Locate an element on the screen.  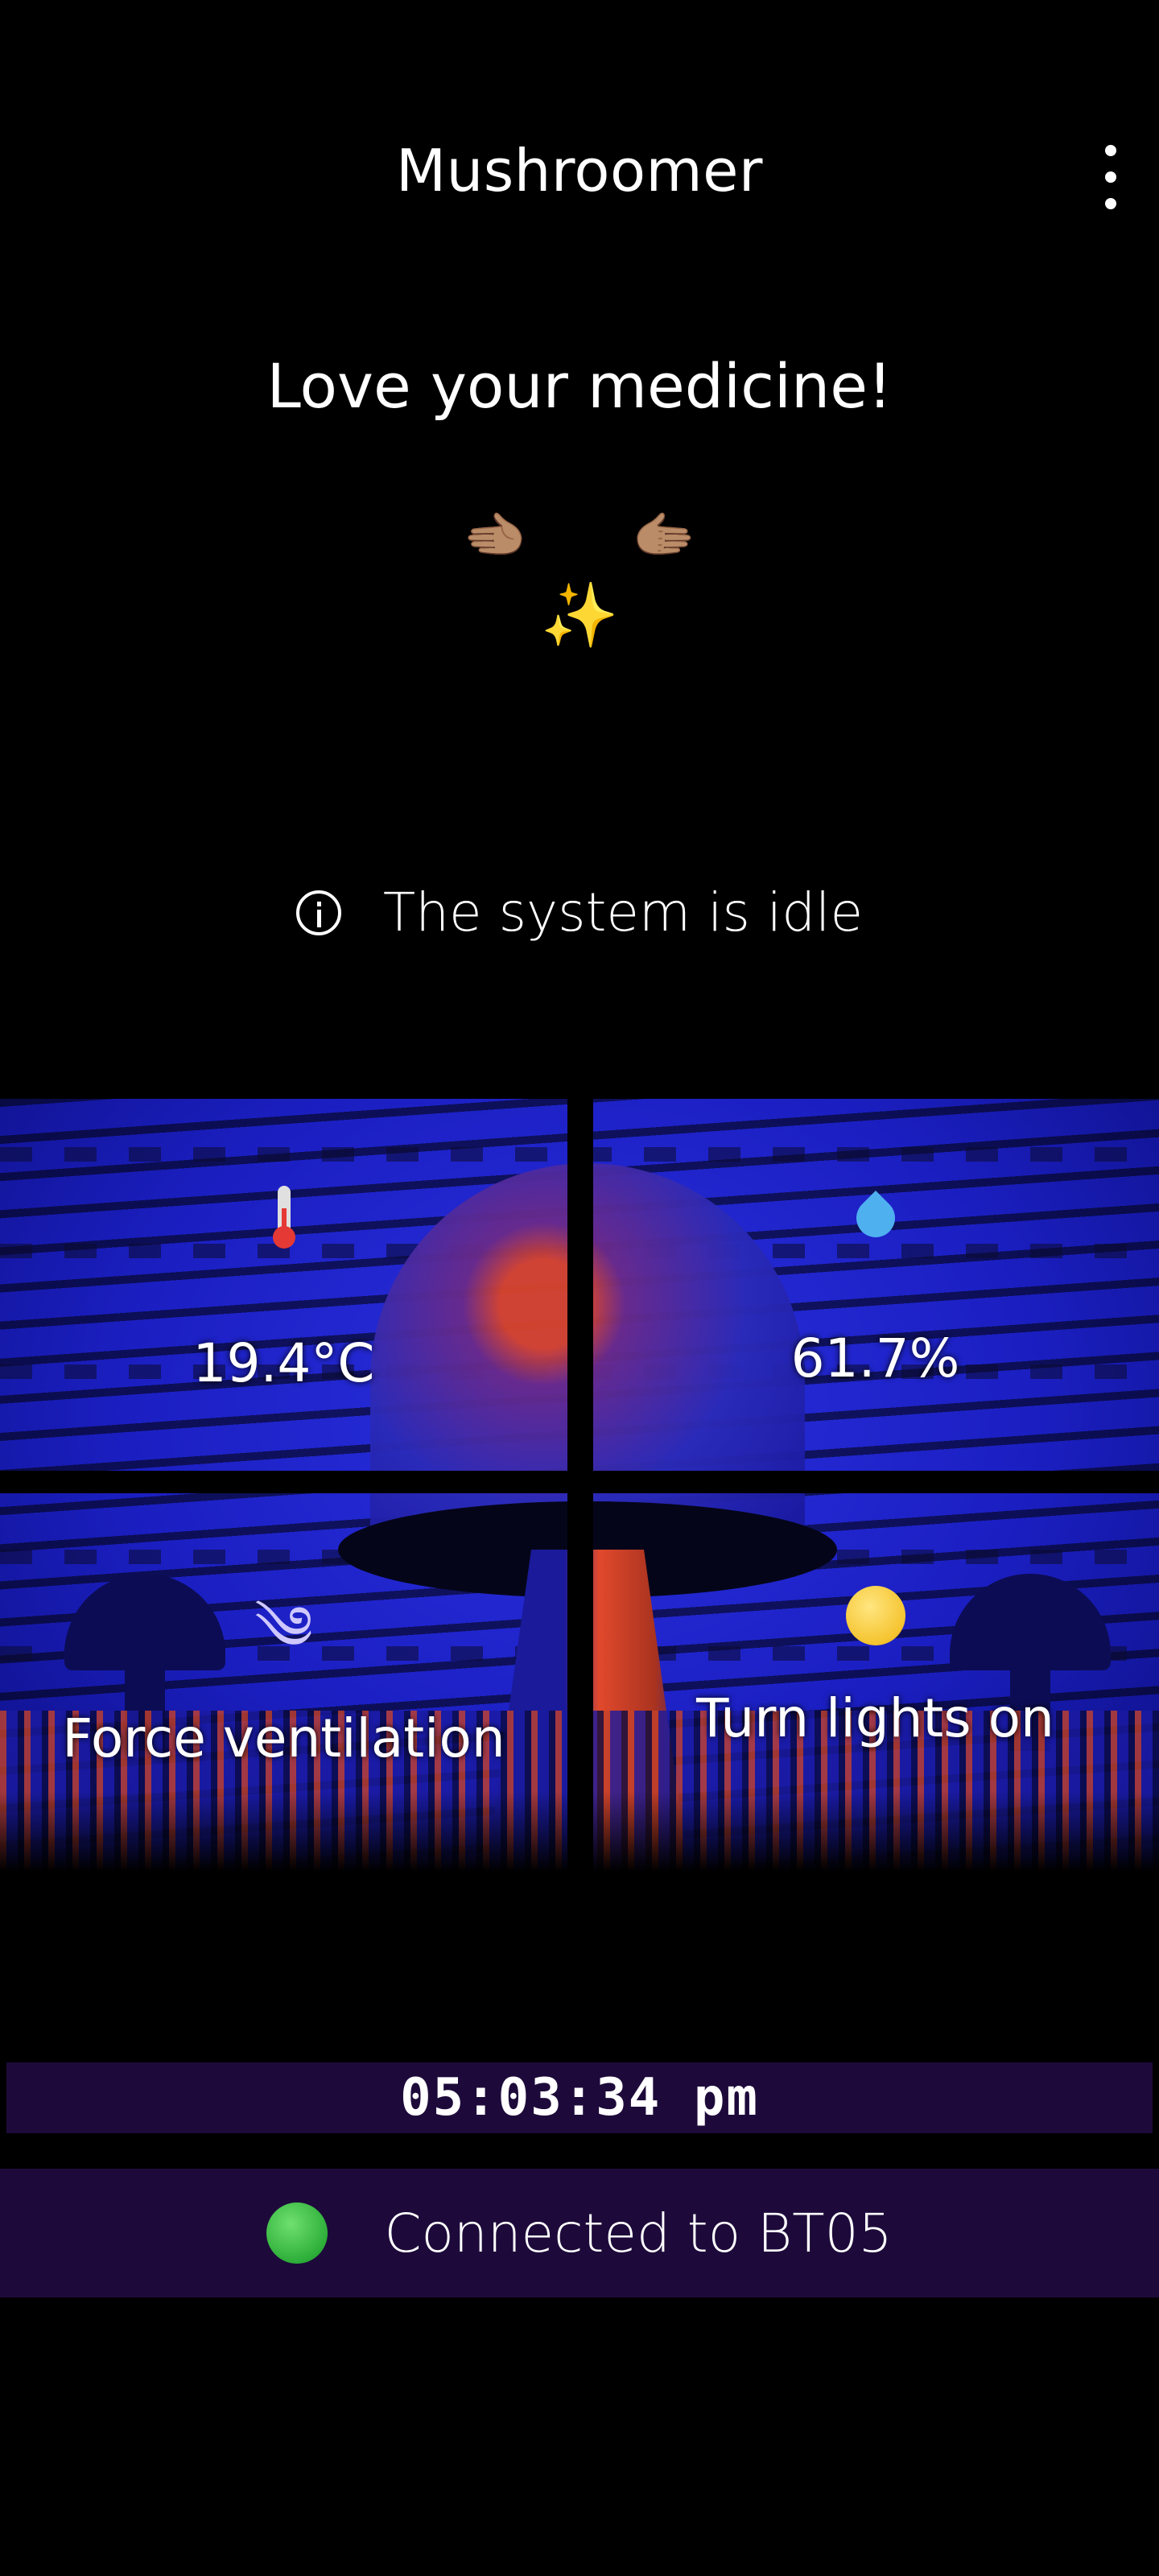
force-ventilation-button: ༄ Force ventilation is located at coordinates (283, 1681).